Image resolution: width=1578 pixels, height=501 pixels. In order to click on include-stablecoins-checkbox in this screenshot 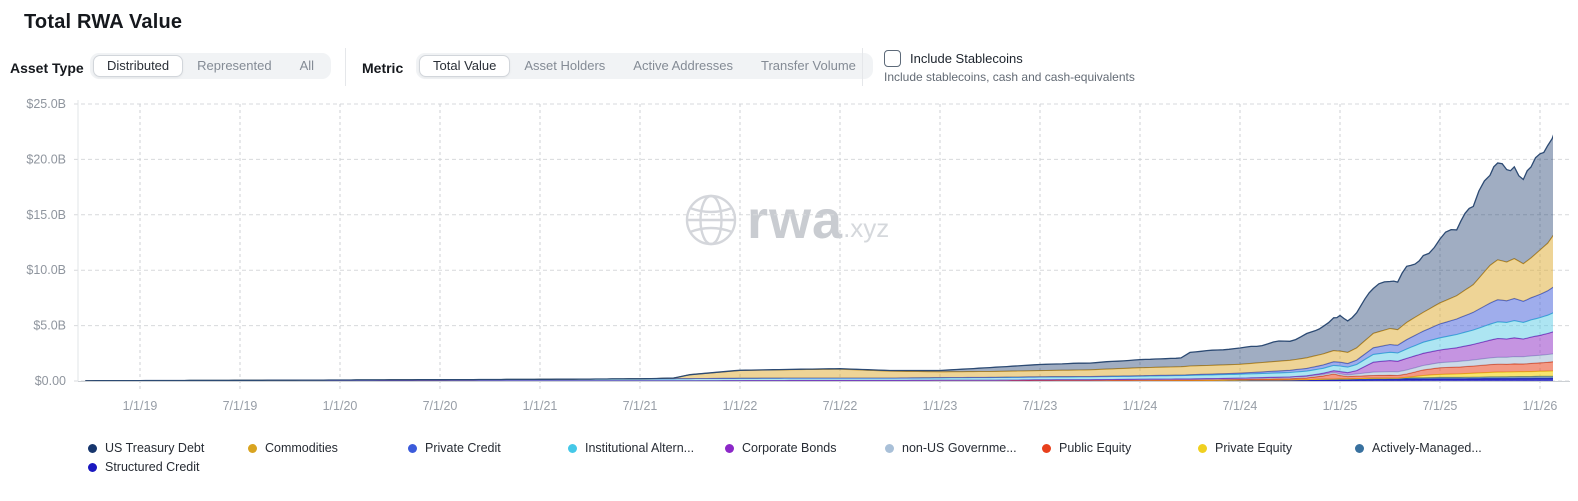, I will do `click(892, 58)`.